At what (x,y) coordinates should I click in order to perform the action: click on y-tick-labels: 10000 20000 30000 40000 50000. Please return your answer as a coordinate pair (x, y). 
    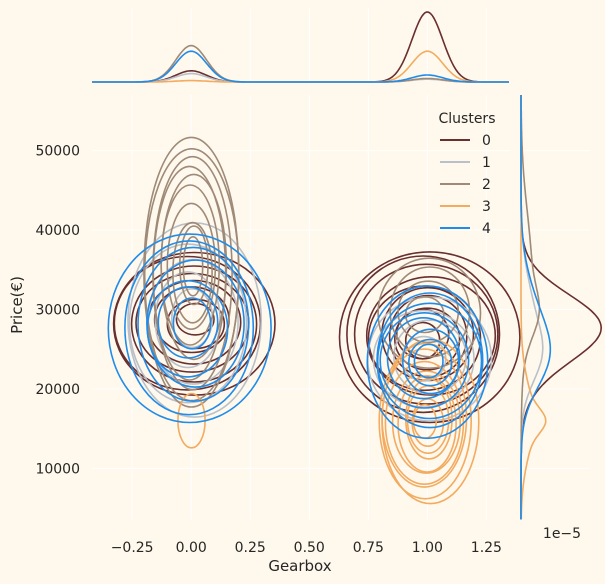
    Looking at the image, I should click on (57, 311).